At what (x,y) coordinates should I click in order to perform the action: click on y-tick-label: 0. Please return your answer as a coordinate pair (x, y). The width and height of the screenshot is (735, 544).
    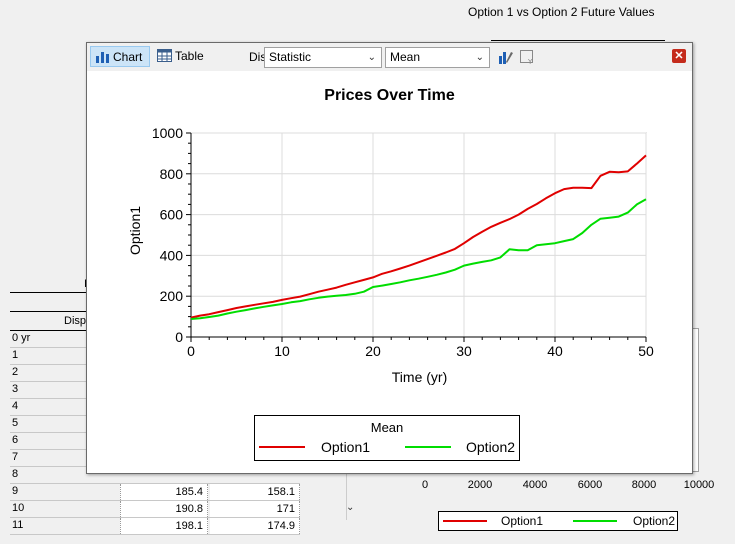
    Looking at the image, I should click on (179, 337).